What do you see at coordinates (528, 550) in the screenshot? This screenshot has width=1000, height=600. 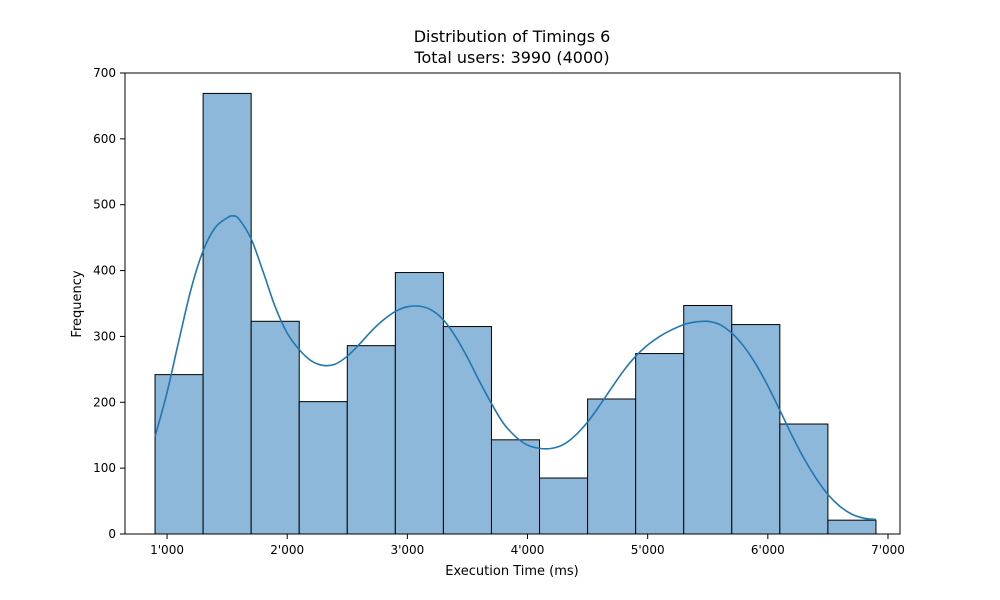 I see `x-tick-label-3: 4'000` at bounding box center [528, 550].